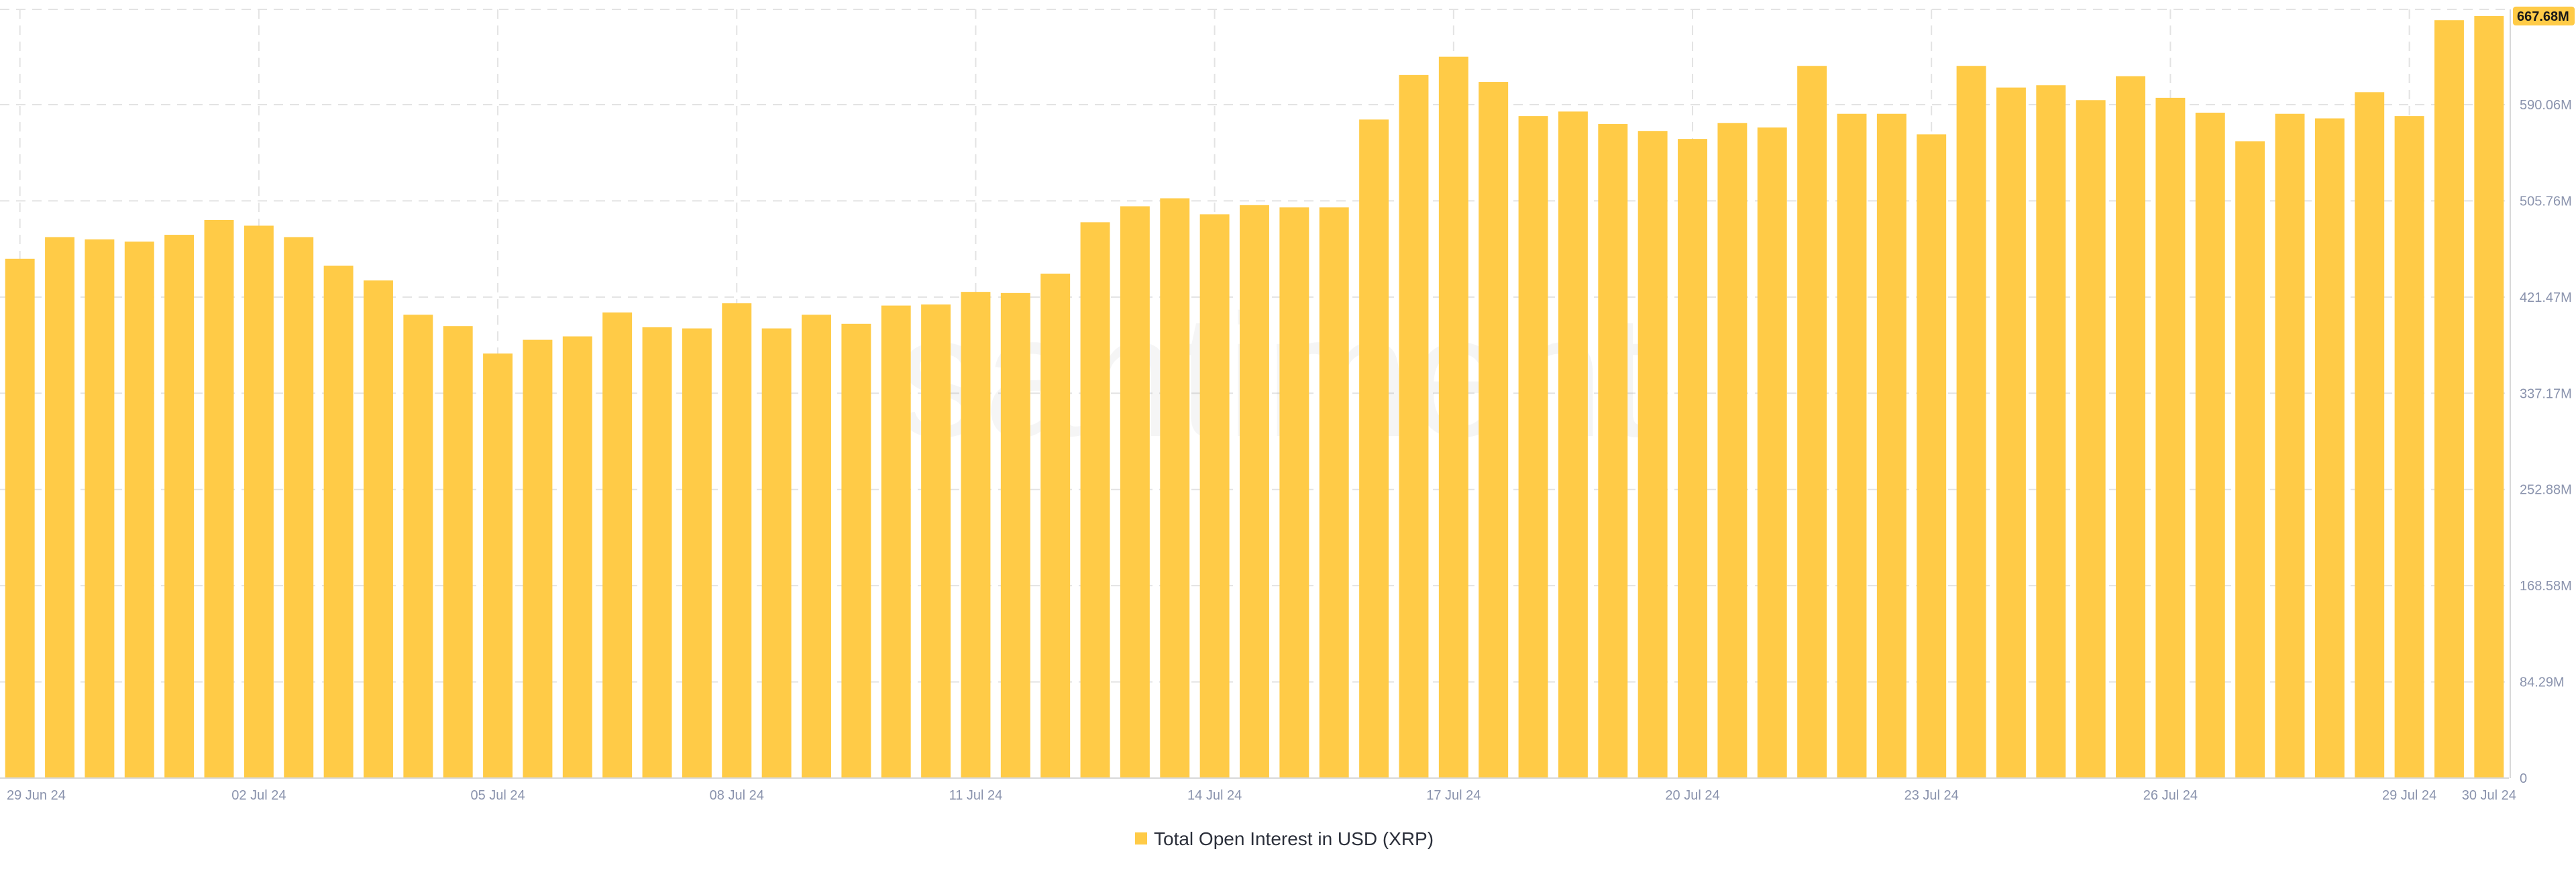 This screenshot has height=872, width=2576. What do you see at coordinates (2523, 778) in the screenshot?
I see `y-tick-label: 0` at bounding box center [2523, 778].